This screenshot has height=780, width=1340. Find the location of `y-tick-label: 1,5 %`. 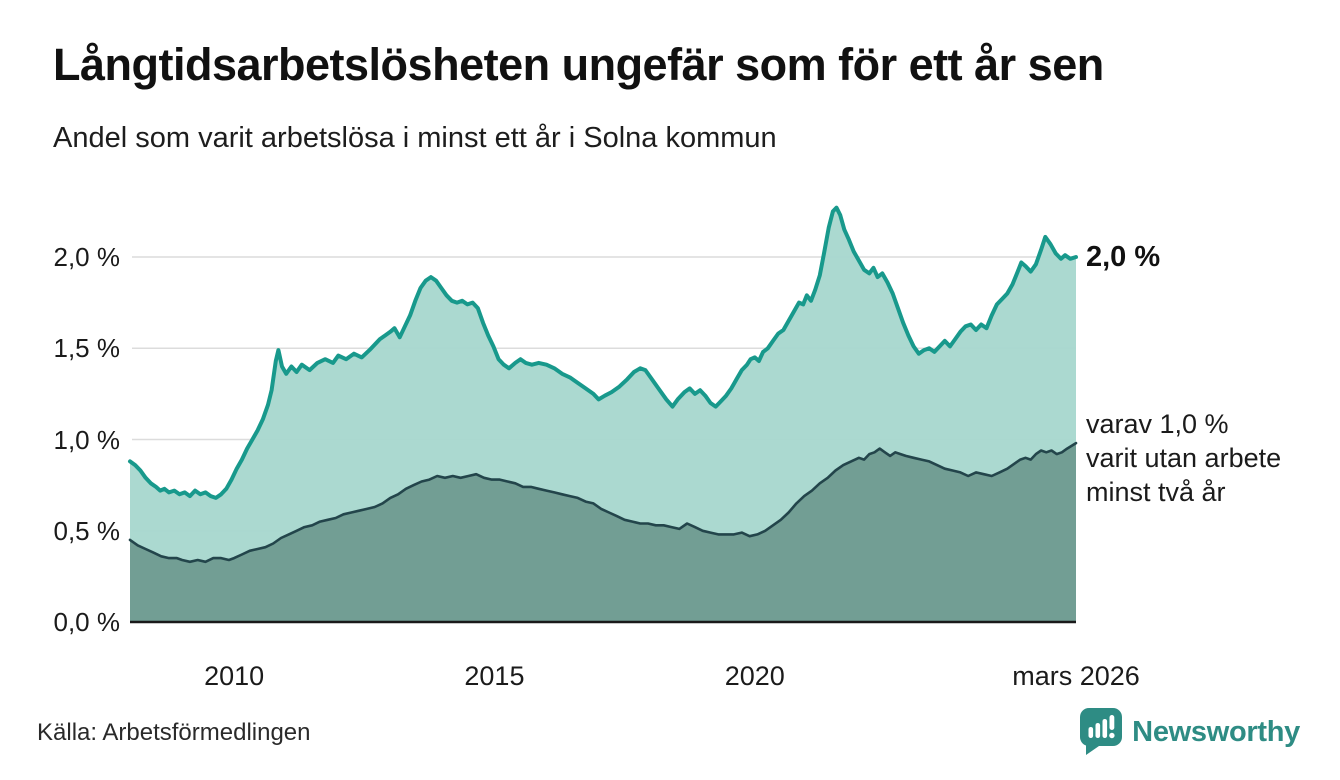

y-tick-label: 1,5 % is located at coordinates (87, 348).